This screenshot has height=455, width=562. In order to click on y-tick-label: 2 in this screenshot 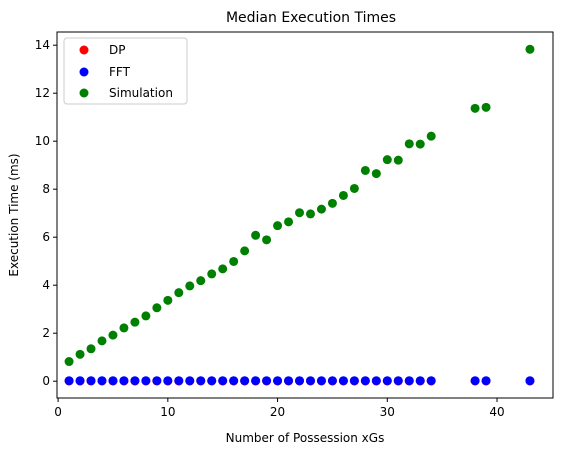, I will do `click(46, 333)`.